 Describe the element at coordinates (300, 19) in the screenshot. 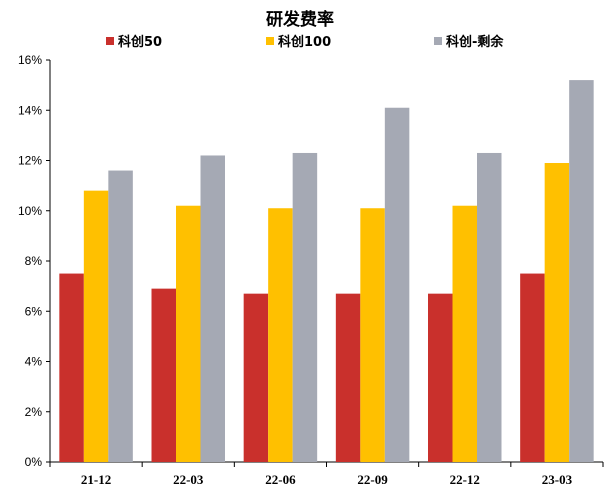

I see `chart-title: 研发费率` at that location.